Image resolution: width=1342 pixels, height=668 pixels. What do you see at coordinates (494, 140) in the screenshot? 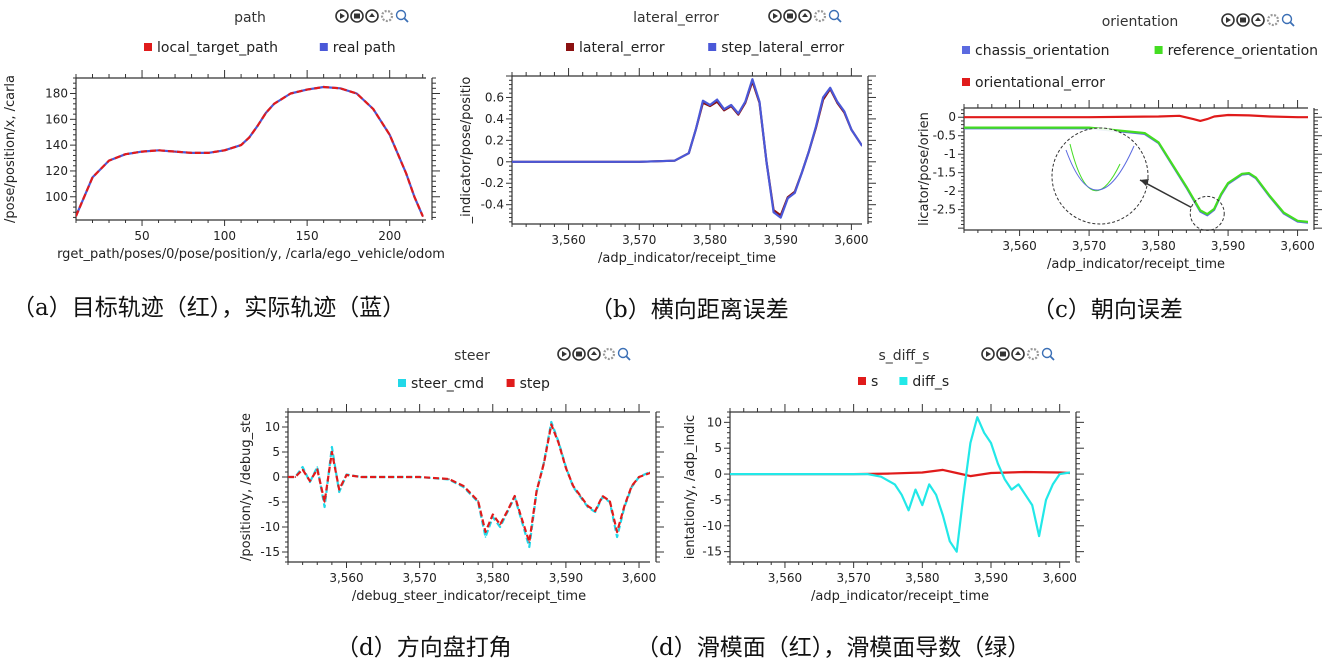
I see `y-tick-label: 0.2` at bounding box center [494, 140].